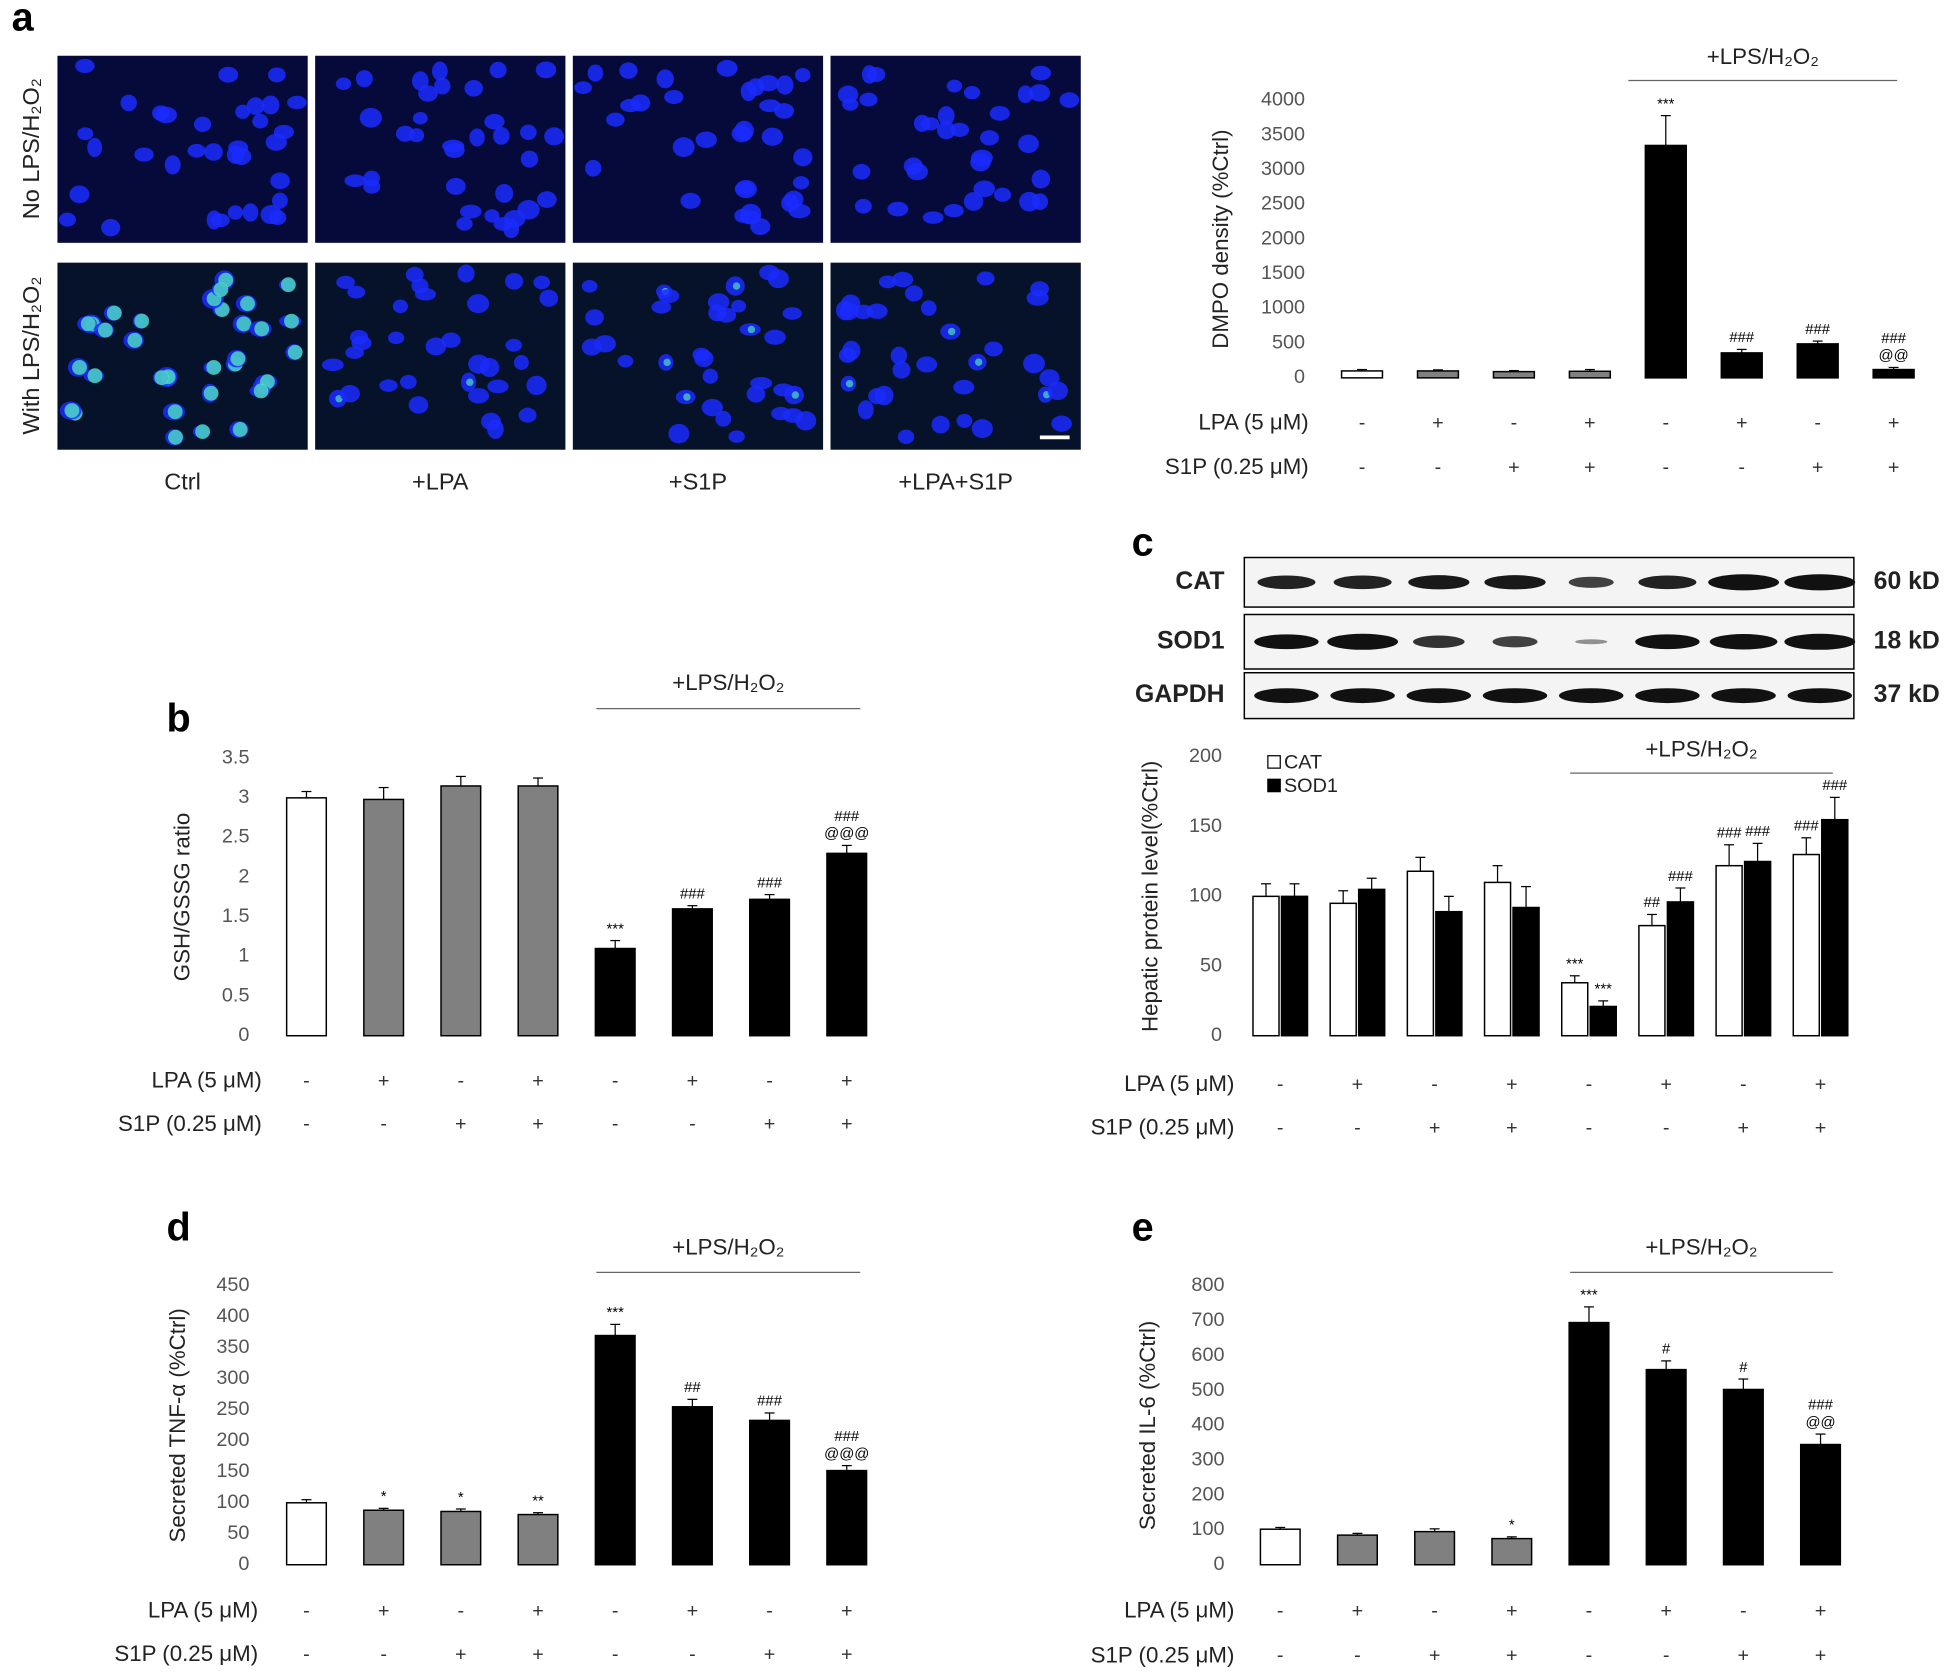 The height and width of the screenshot is (1675, 1946). I want to click on column-label: Ctrl, so click(182, 481).